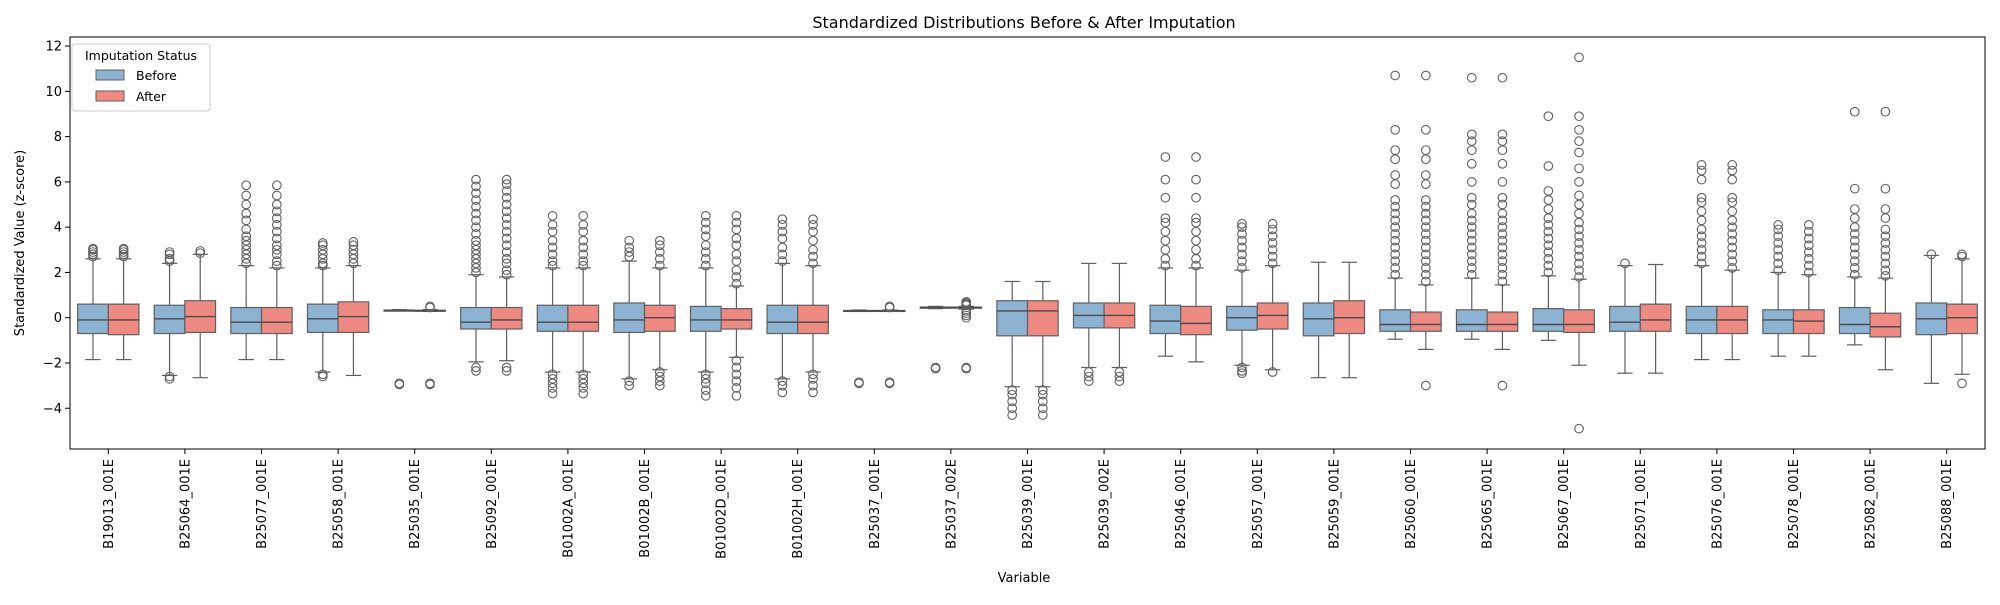 This screenshot has height=605, width=2000. I want to click on y-tick-label: 6, so click(58, 182).